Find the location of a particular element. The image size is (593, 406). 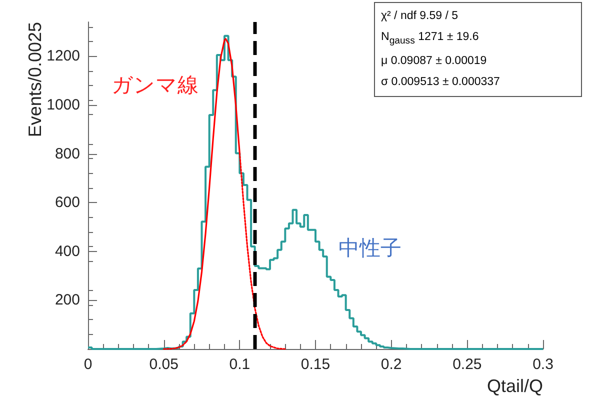

x-tick-label: 0 is located at coordinates (88, 364).